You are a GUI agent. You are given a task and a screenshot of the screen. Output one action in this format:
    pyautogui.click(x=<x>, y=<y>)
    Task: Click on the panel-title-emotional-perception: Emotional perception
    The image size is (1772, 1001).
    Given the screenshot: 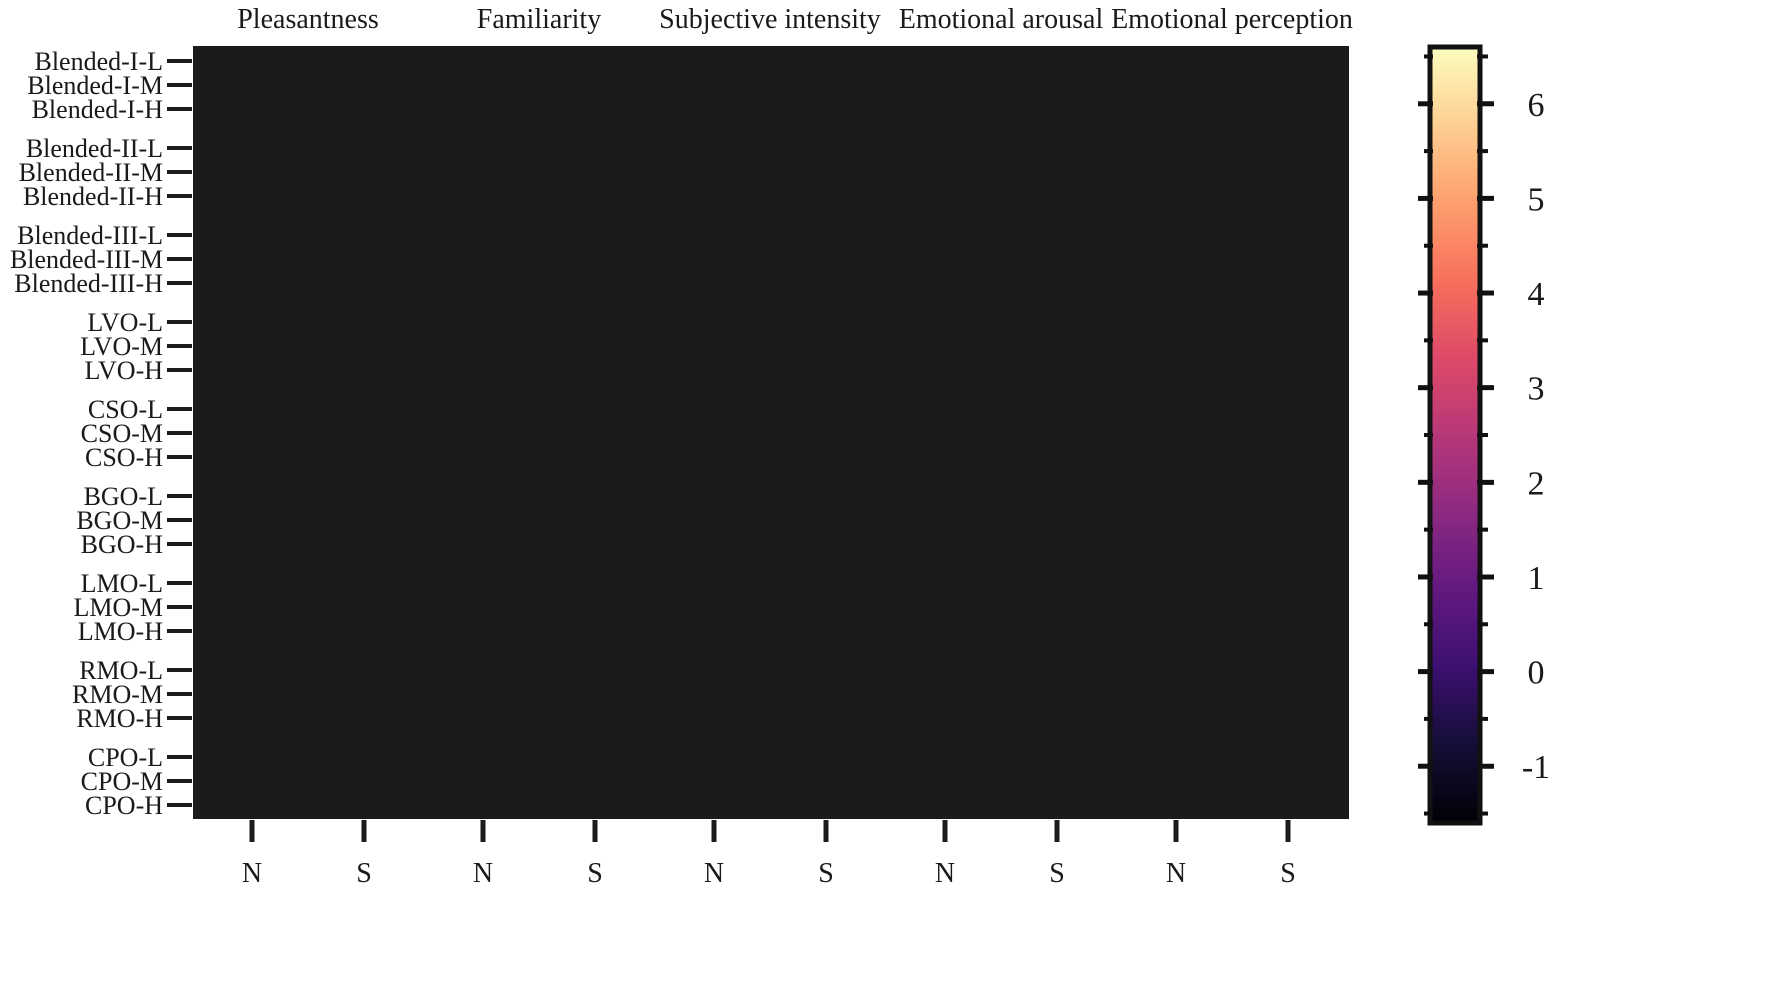 What is the action you would take?
    pyautogui.click(x=1232, y=19)
    